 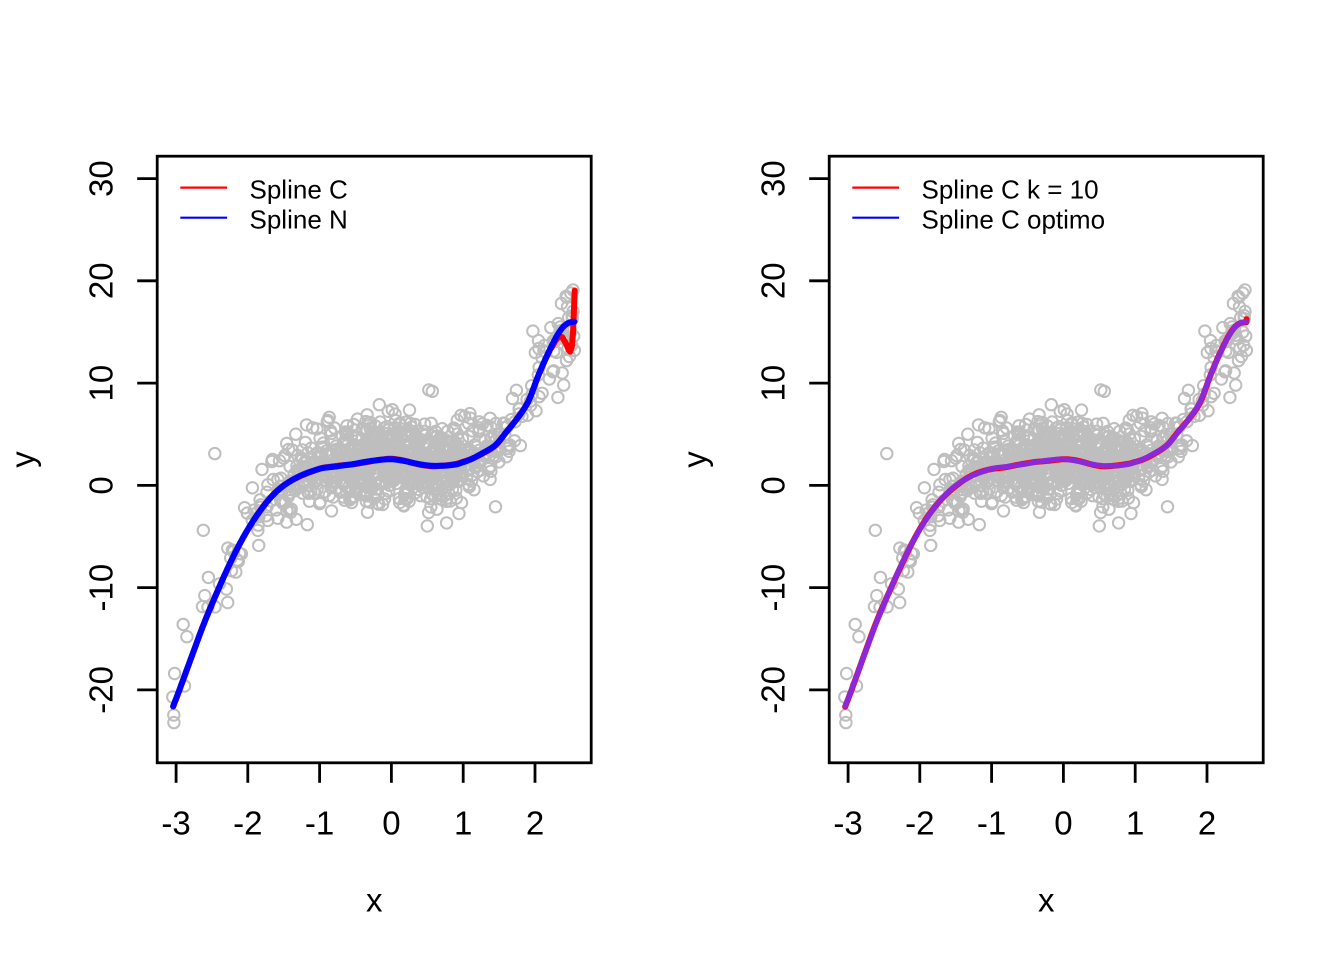 What do you see at coordinates (1014, 219) in the screenshot?
I see `svg-text: Spline C optimo` at bounding box center [1014, 219].